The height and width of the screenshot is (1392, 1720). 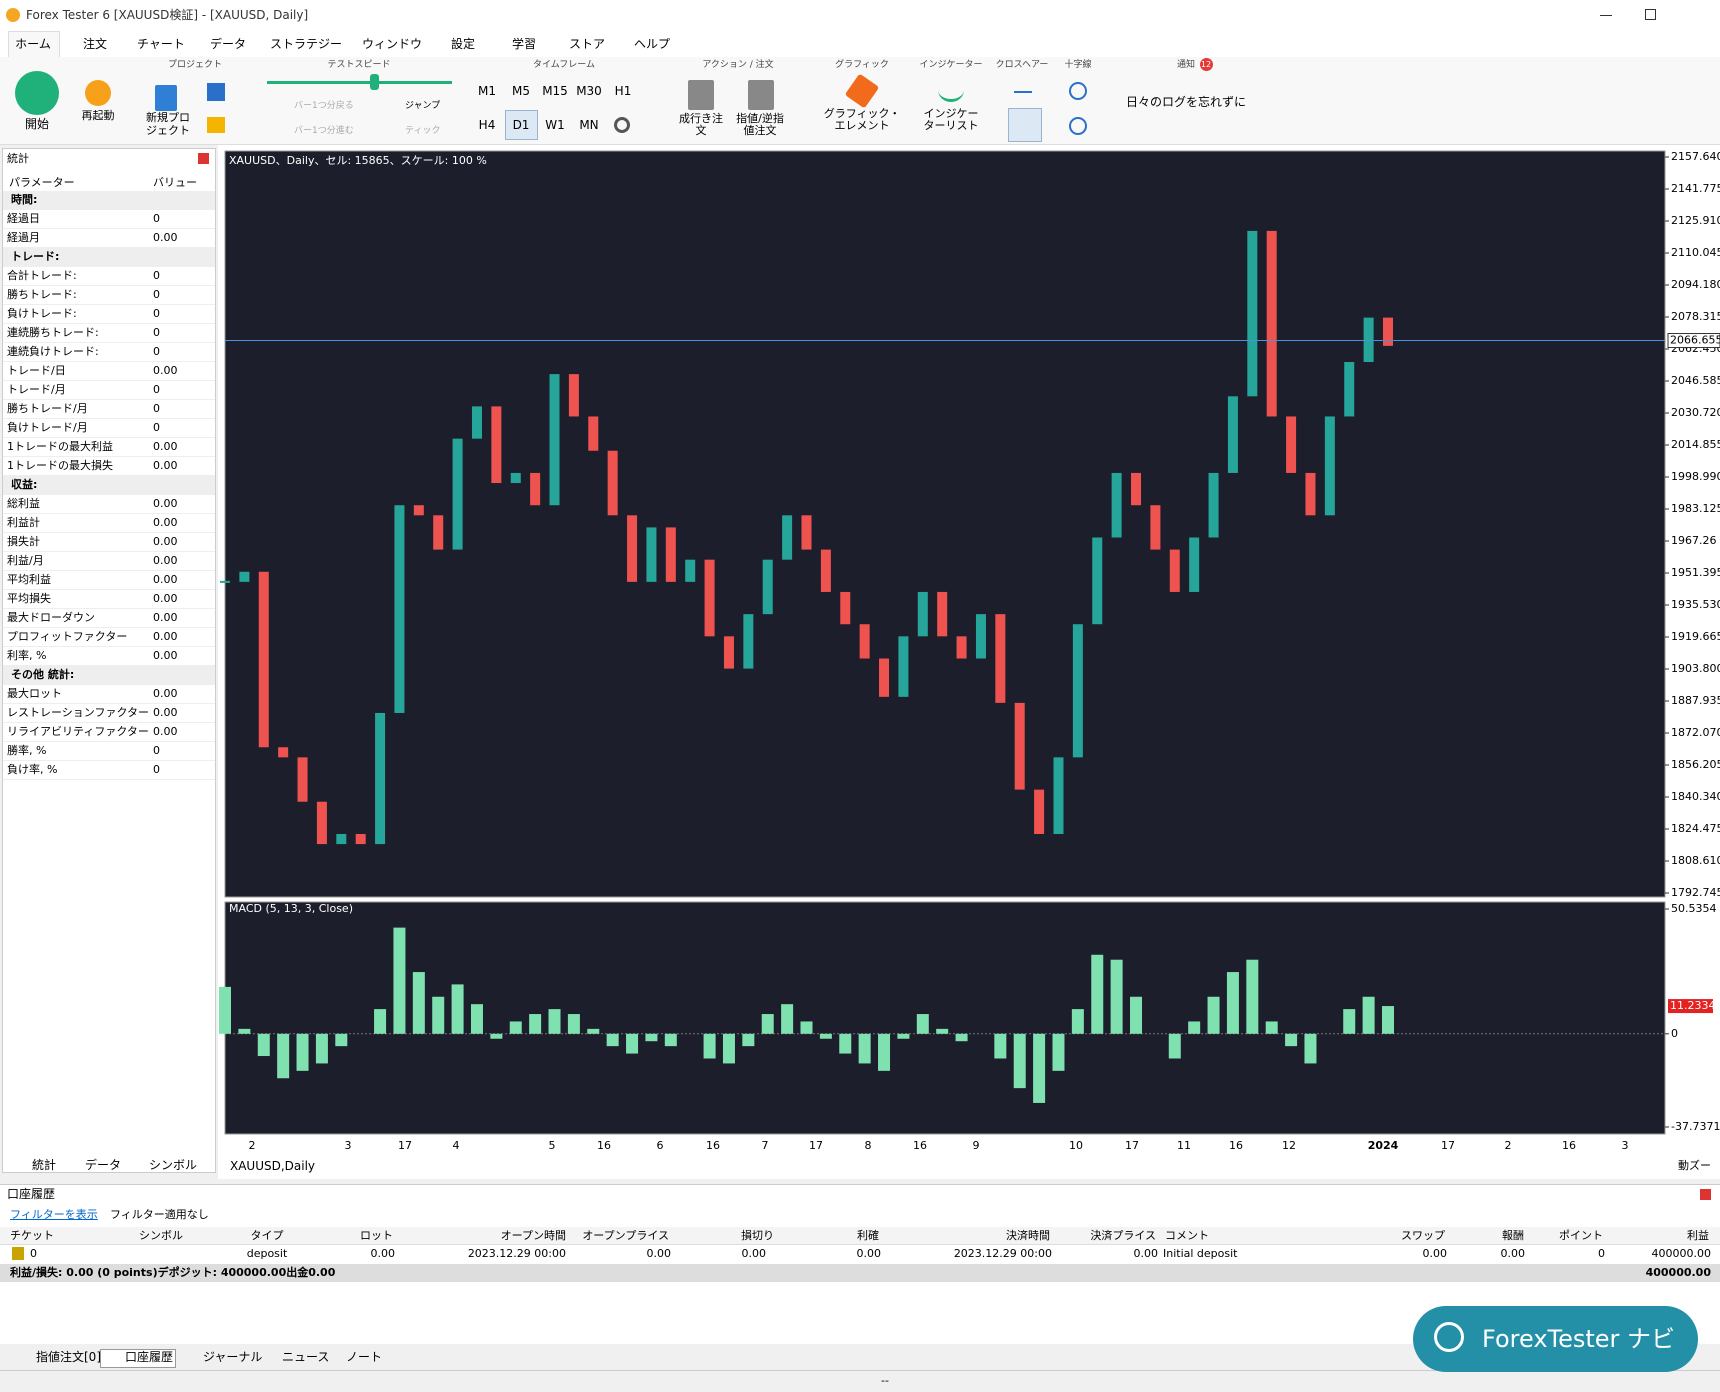 What do you see at coordinates (701, 130) in the screenshot?
I see `market-order-label: 文` at bounding box center [701, 130].